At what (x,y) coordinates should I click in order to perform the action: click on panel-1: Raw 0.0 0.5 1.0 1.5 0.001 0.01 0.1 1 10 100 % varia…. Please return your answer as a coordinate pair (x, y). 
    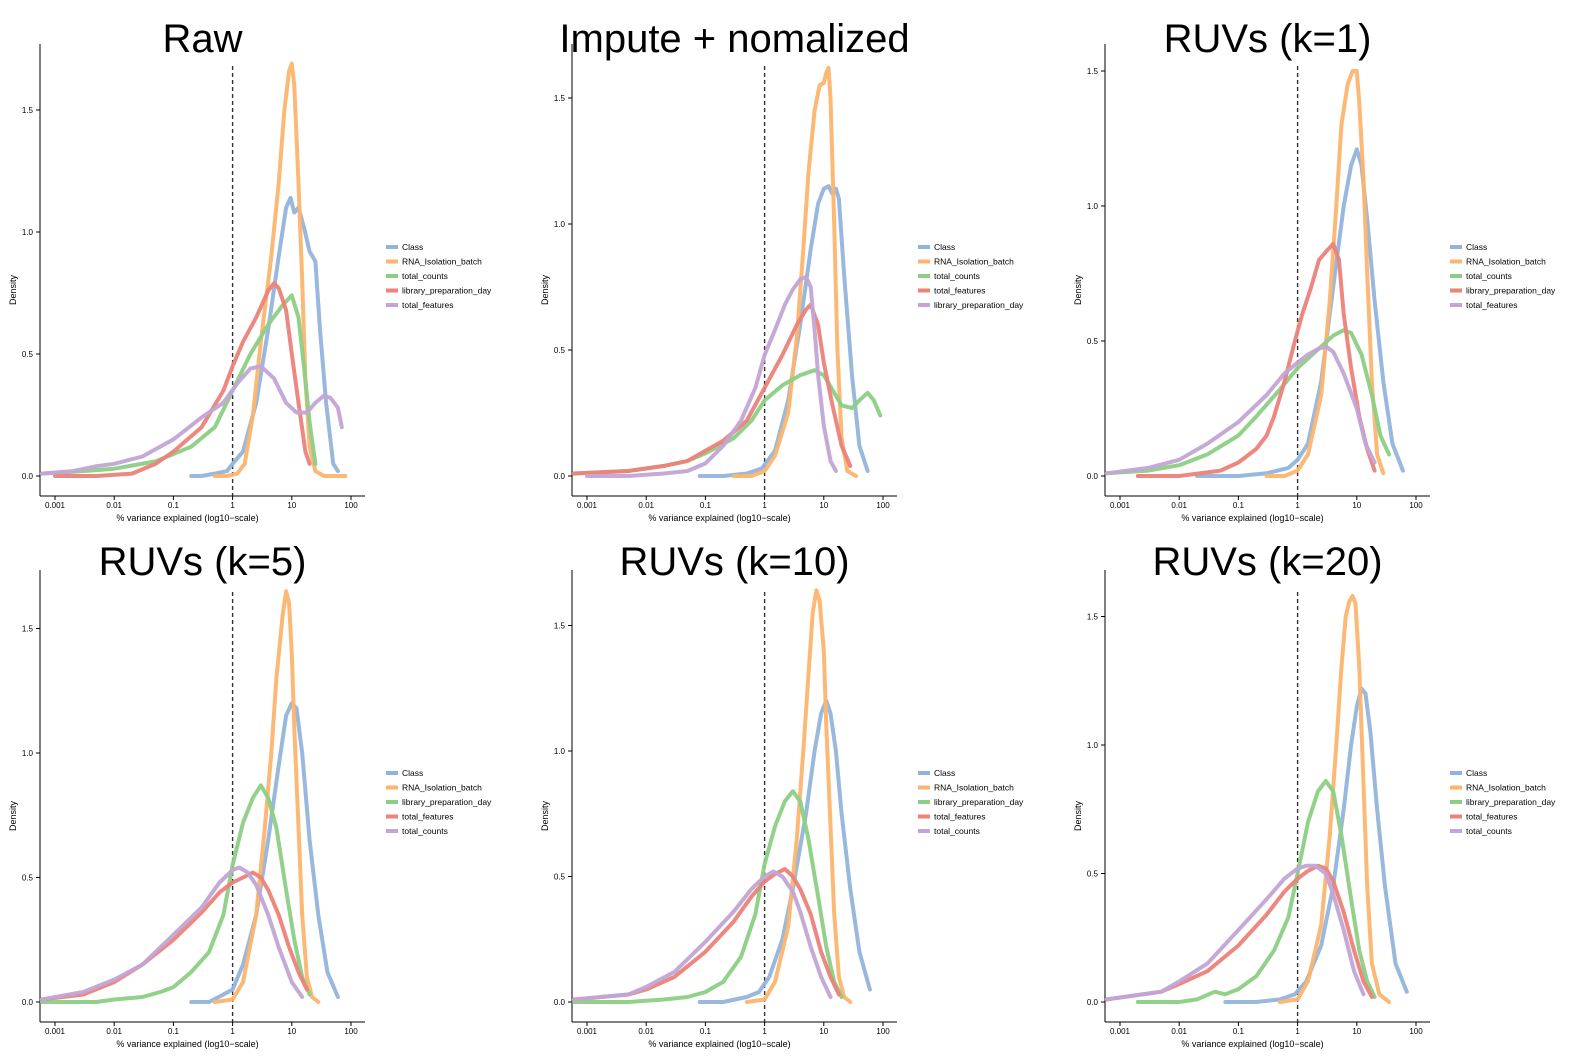
    Looking at the image, I should click on (250, 270).